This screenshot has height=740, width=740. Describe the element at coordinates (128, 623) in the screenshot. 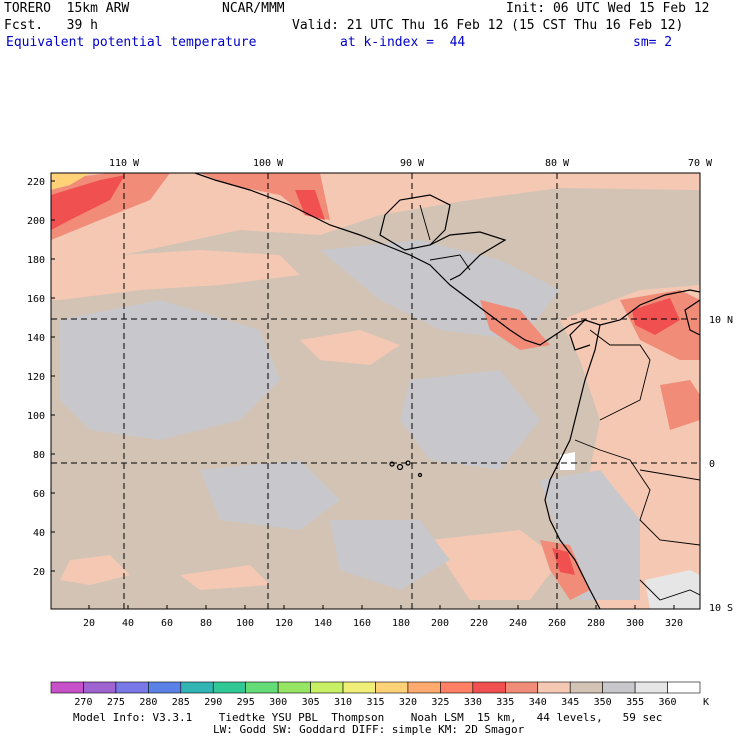

I see `x-tick: 40` at that location.